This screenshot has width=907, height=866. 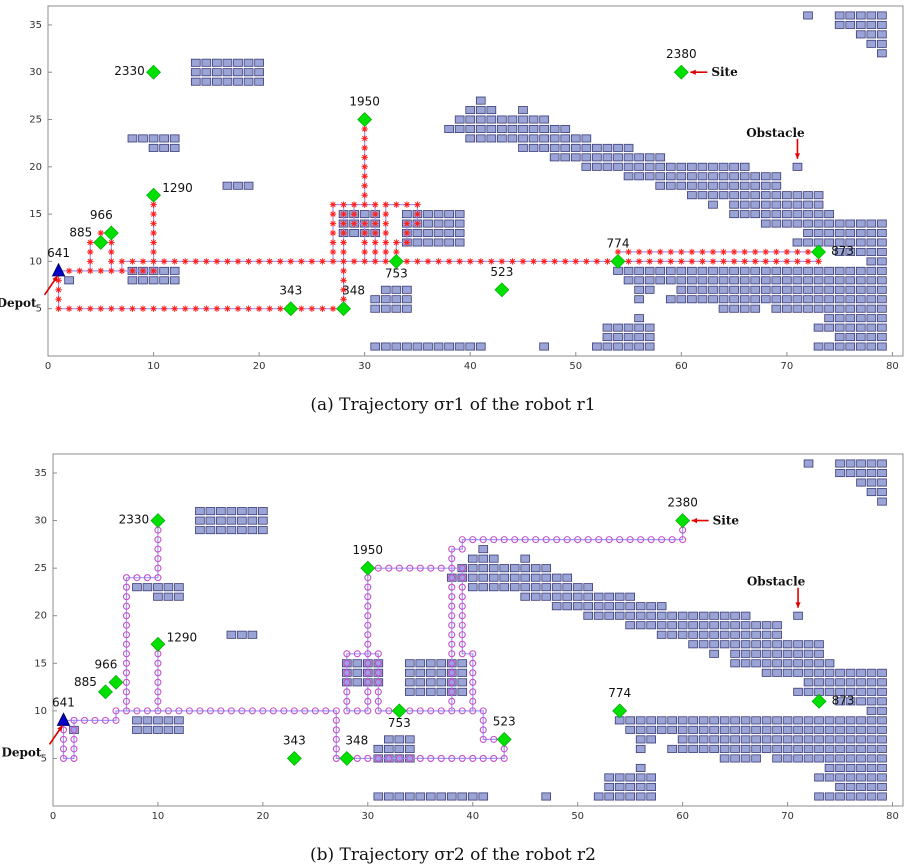 What do you see at coordinates (35, 25) in the screenshot?
I see `y-tick-label: 35` at bounding box center [35, 25].